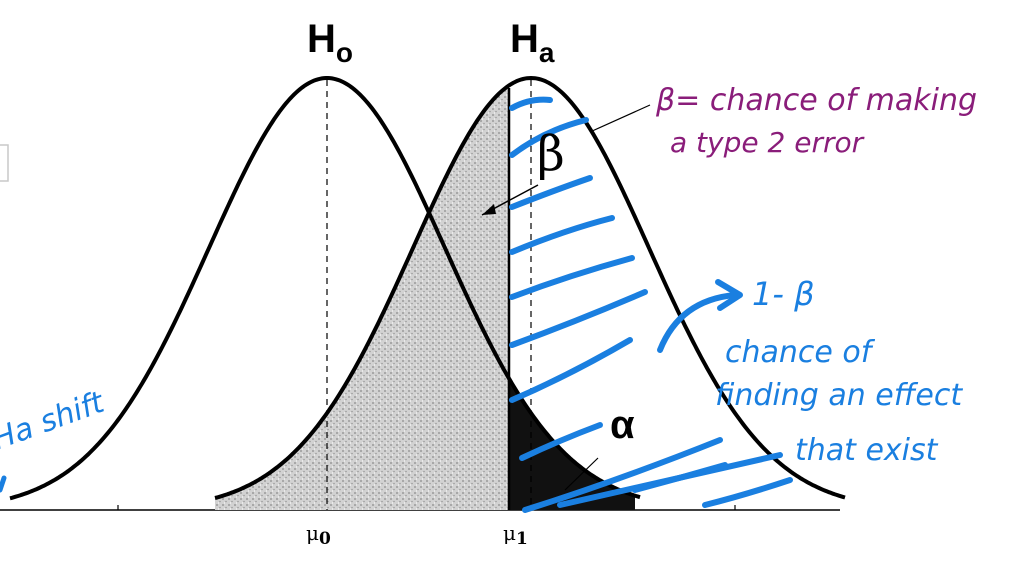 This screenshot has width=1022, height=562. Describe the element at coordinates (783, 294) in the screenshot. I see `power-label: 1- β` at that location.